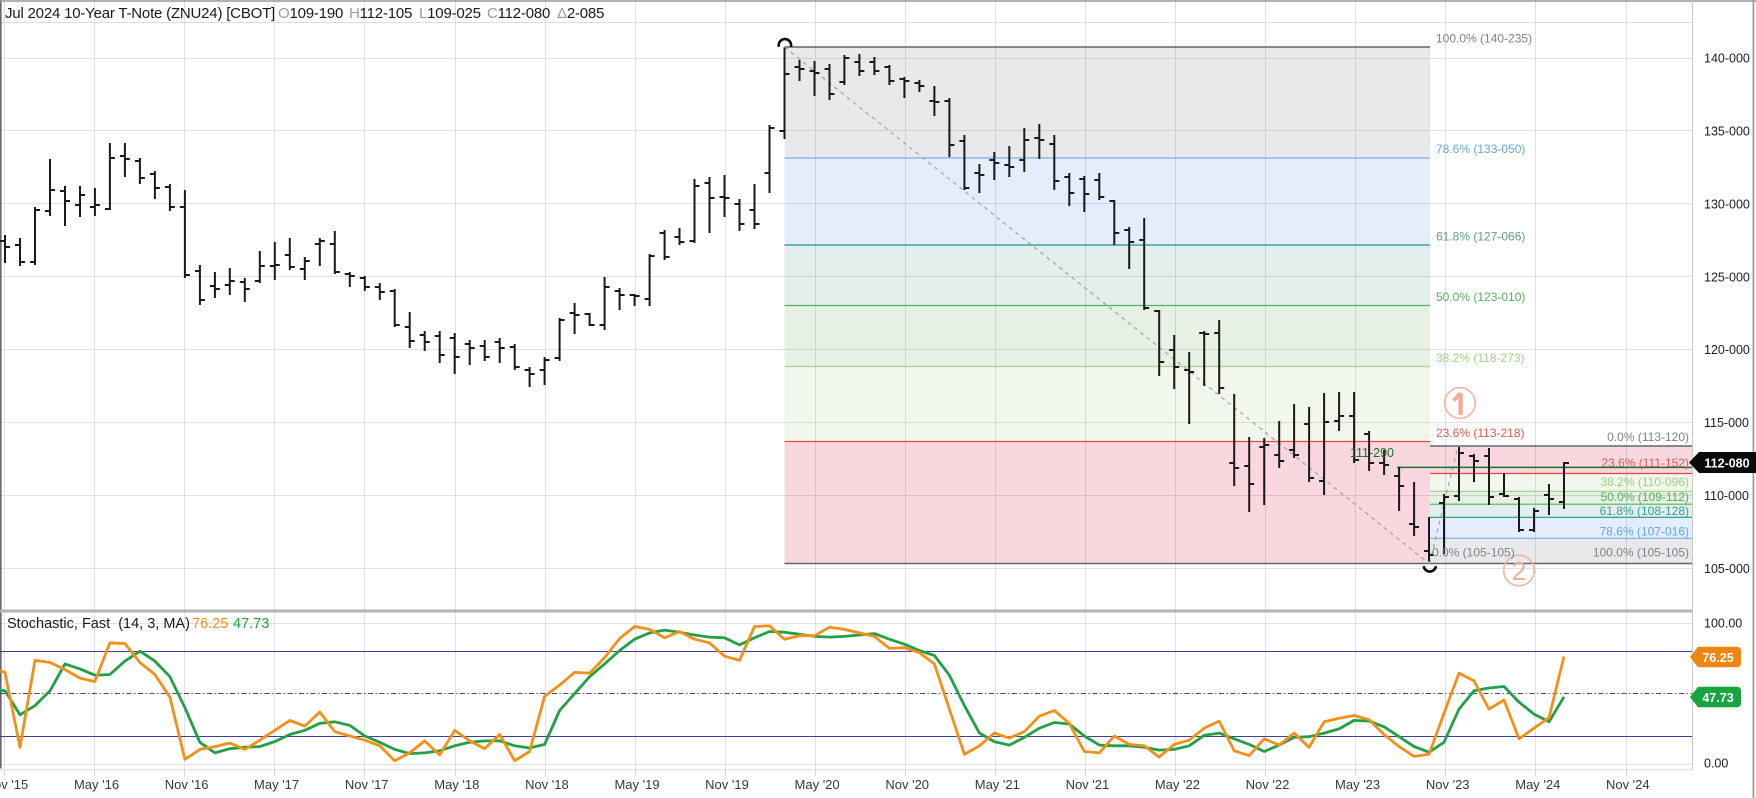 The width and height of the screenshot is (1756, 798). What do you see at coordinates (1727, 132) in the screenshot?
I see `svg-text: 135-000` at bounding box center [1727, 132].